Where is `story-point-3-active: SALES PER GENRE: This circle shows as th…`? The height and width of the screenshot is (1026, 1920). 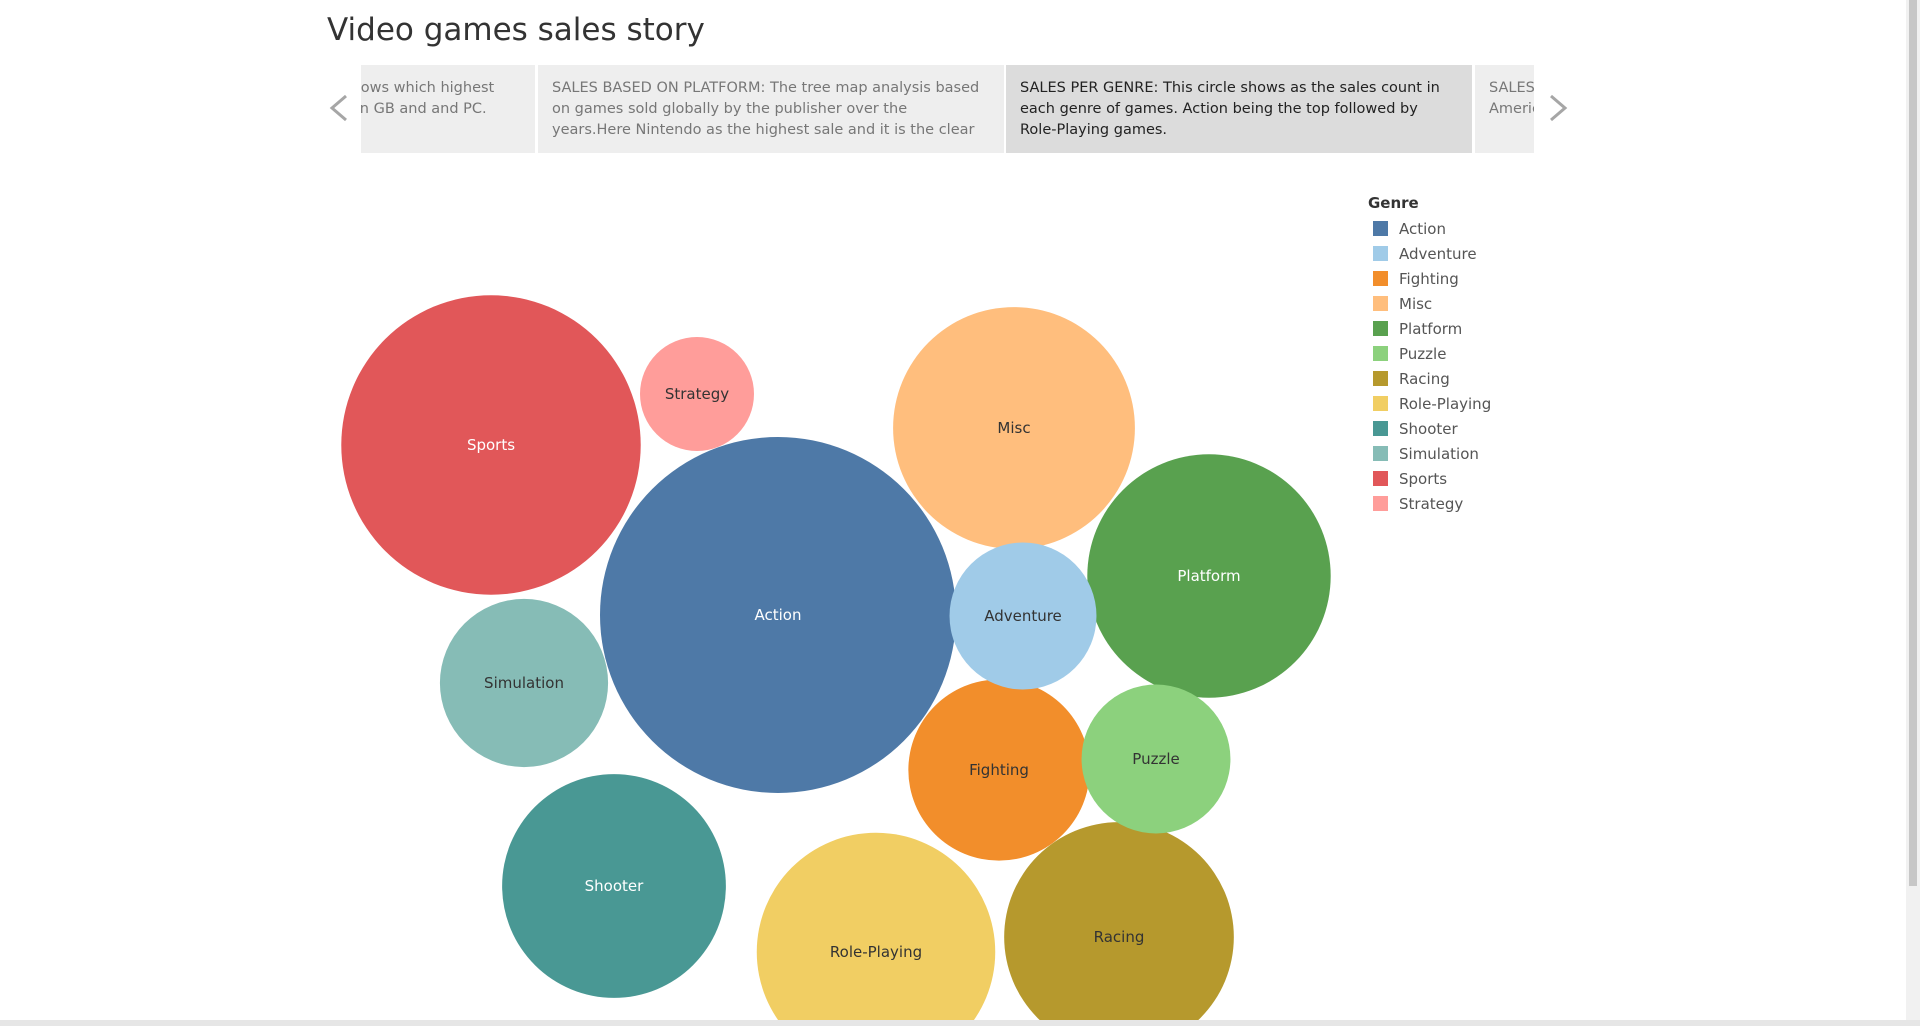 story-point-3-active: SALES PER GENRE: This circle shows as th… is located at coordinates (1239, 109).